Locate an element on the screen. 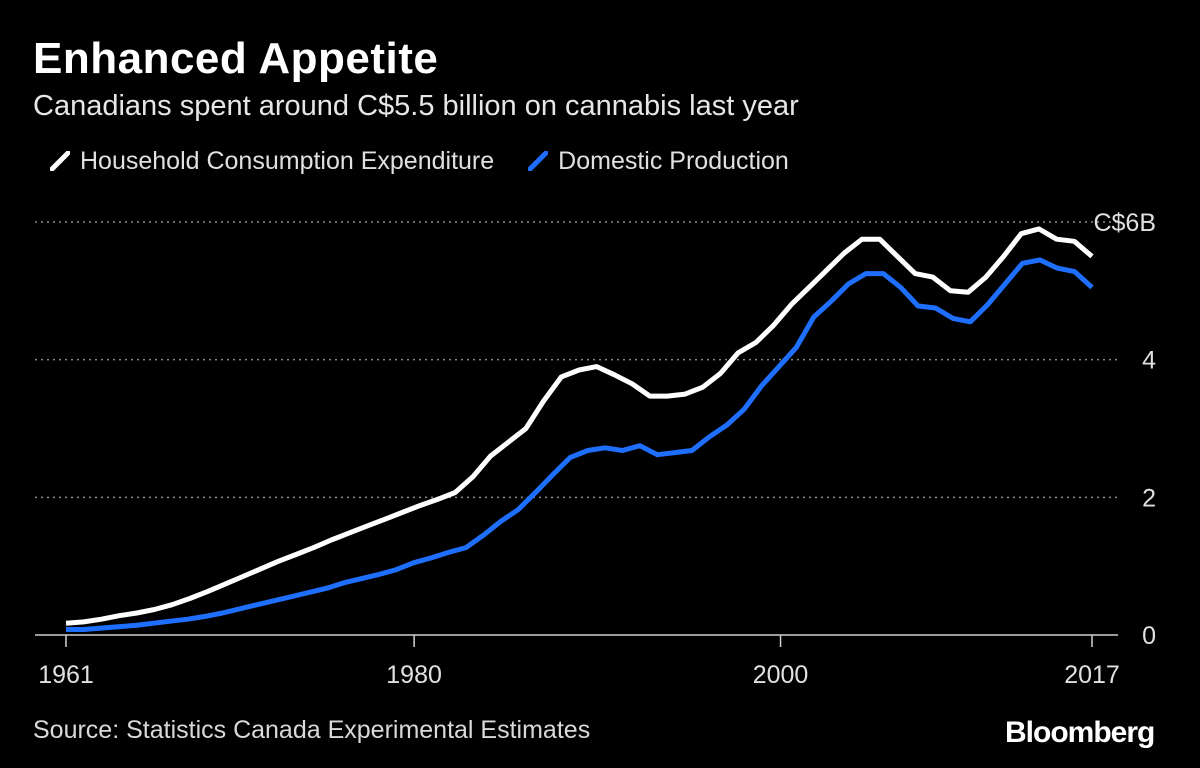 The height and width of the screenshot is (768, 1200). y-tick-label-0: 0 is located at coordinates (1149, 636).